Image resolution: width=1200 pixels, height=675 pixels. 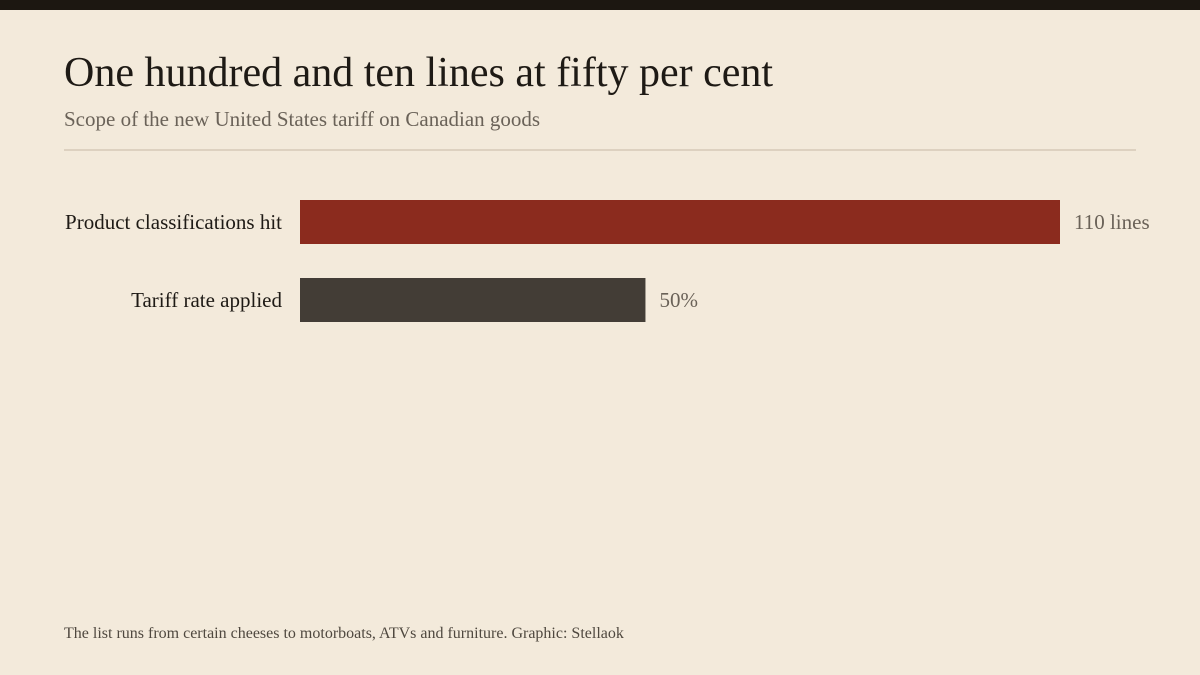 I want to click on category-label-product-classifications-hit: Product classifications hit, so click(x=173, y=222).